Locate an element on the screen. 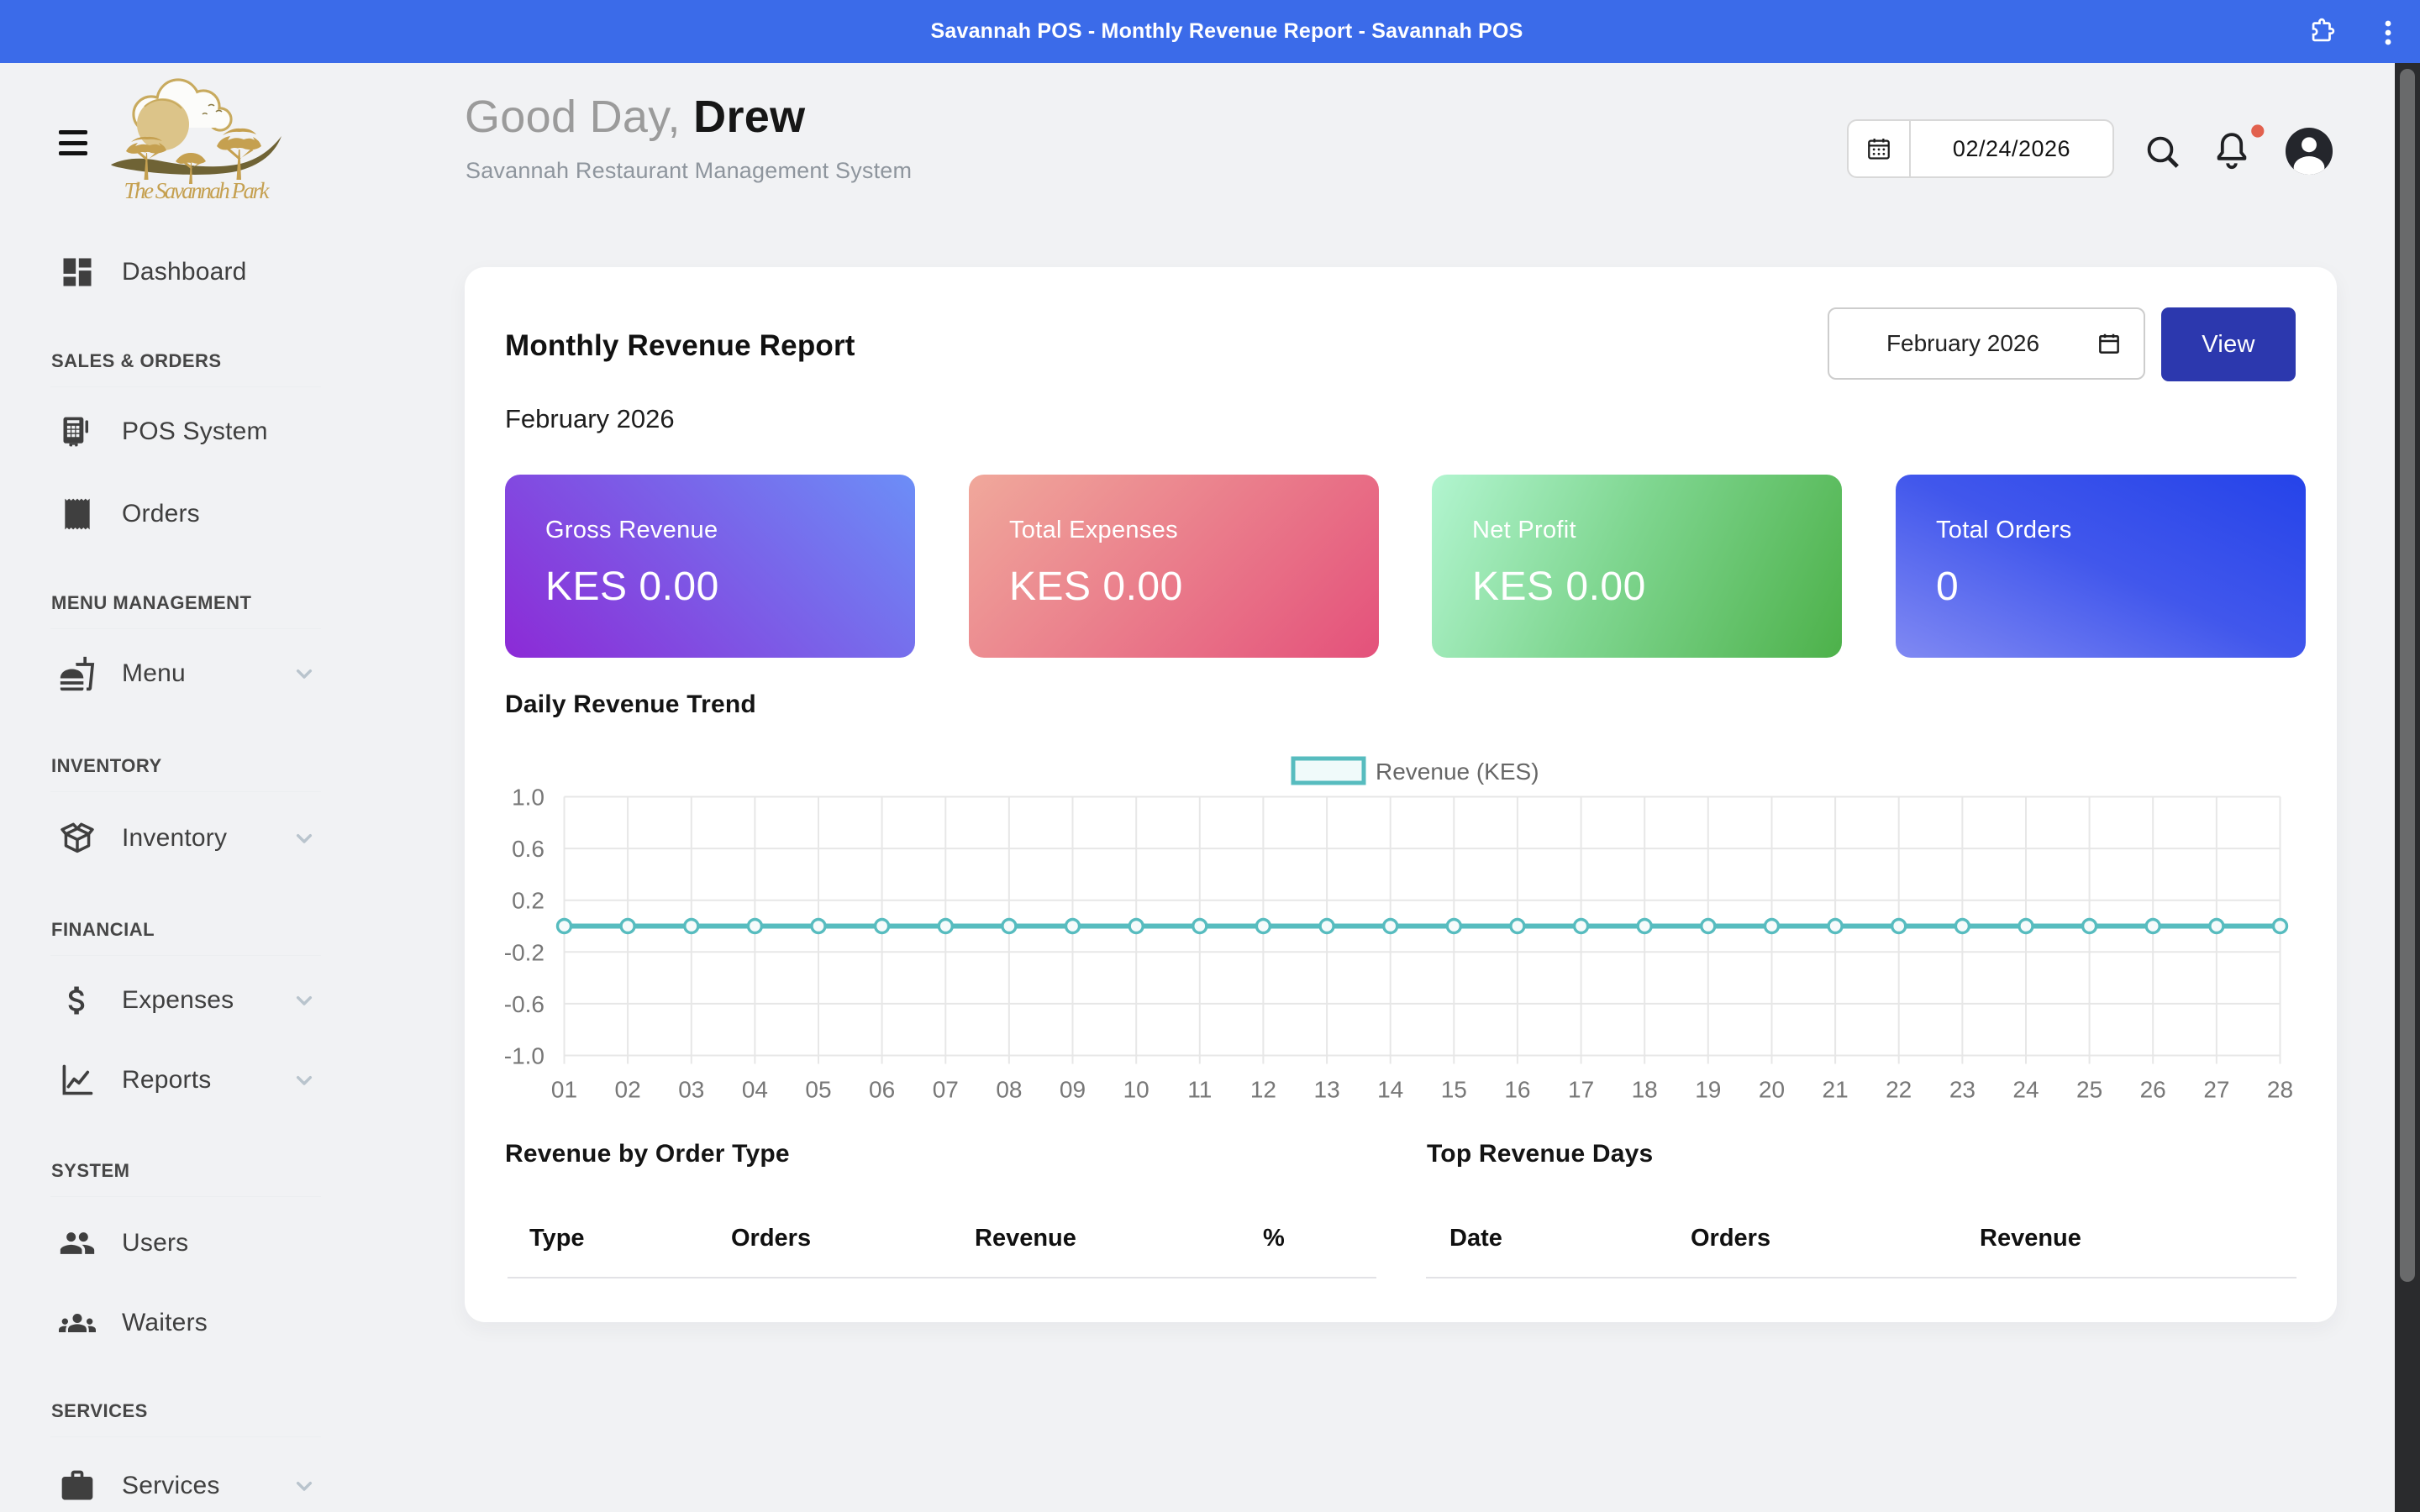 This screenshot has height=1512, width=2420. svg-text: 21 is located at coordinates (1836, 1090).